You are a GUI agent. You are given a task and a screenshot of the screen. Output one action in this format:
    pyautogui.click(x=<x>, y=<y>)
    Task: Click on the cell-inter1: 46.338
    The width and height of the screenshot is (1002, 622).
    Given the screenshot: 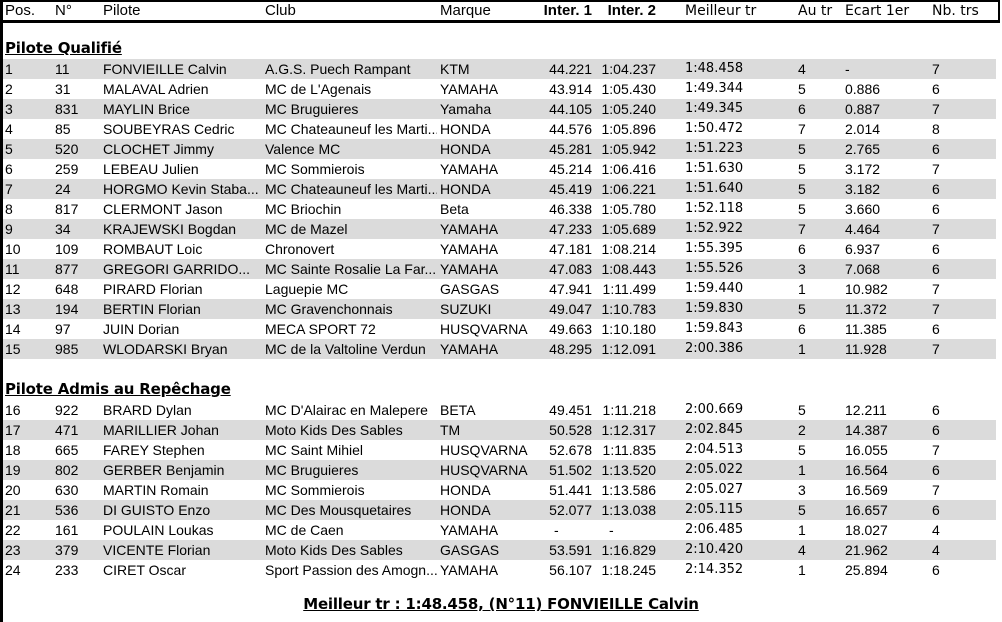 What is the action you would take?
    pyautogui.click(x=570, y=209)
    